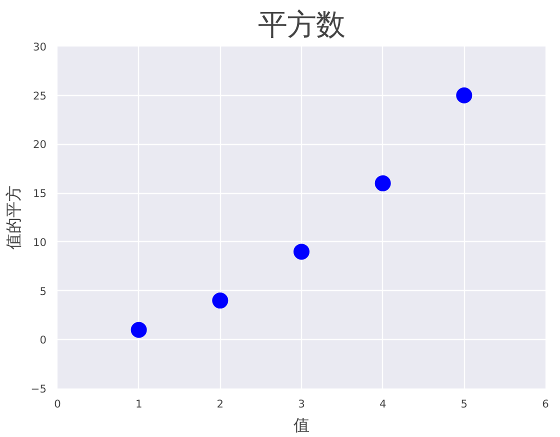  I want to click on x-tick-label: 0, so click(58, 404).